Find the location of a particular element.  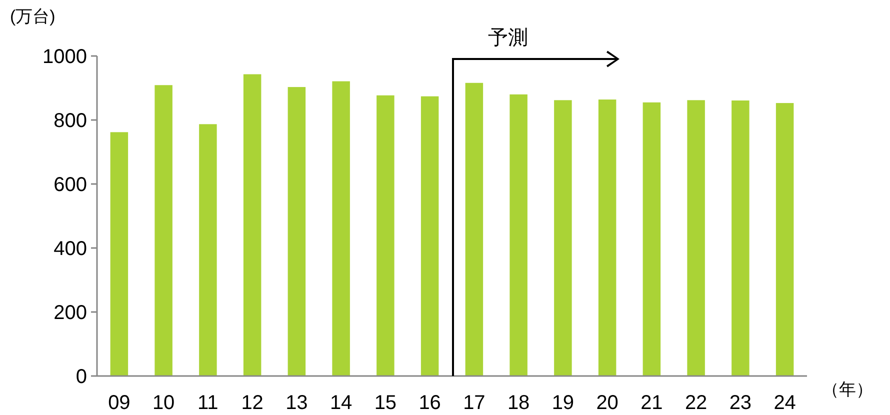

y-tick-label: 800 is located at coordinates (70, 121).